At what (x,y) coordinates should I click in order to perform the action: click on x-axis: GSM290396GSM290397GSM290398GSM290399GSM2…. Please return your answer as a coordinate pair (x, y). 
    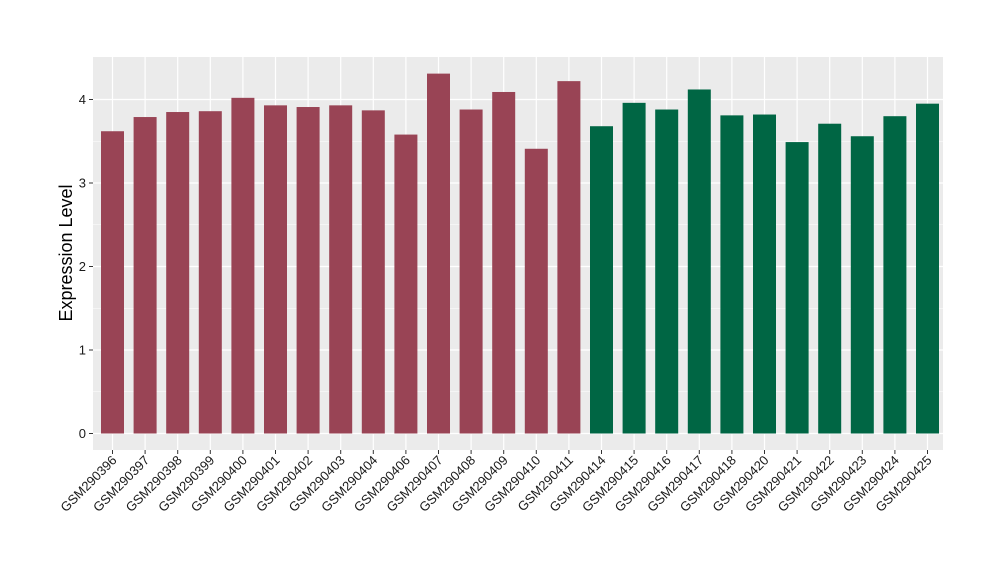
    Looking at the image, I should click on (496, 482).